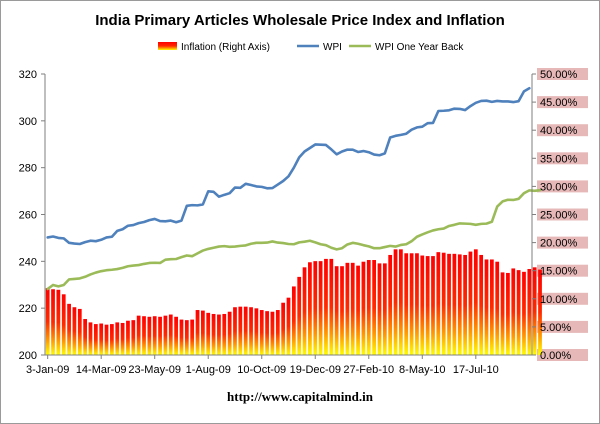 The image size is (600, 424). Describe the element at coordinates (559, 300) in the screenshot. I see `right-tick-label: 10.00%` at that location.